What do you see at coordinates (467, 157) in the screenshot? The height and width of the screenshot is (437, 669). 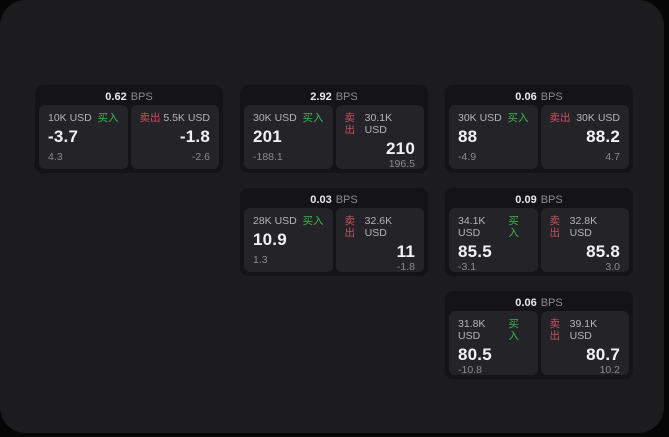 I see `buy-change: -4.9` at bounding box center [467, 157].